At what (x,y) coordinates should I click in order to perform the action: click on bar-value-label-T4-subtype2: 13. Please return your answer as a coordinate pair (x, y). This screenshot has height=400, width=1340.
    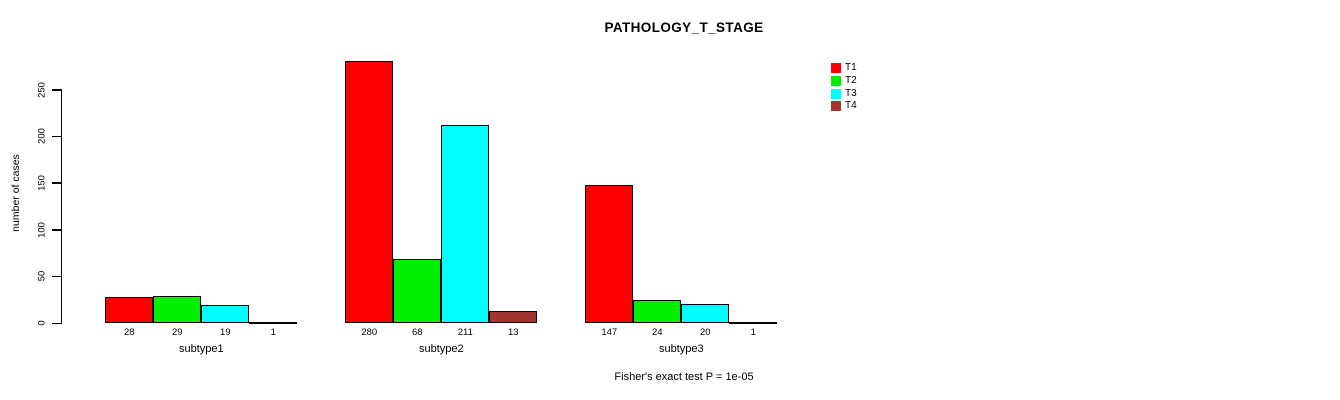
    Looking at the image, I should click on (513, 332).